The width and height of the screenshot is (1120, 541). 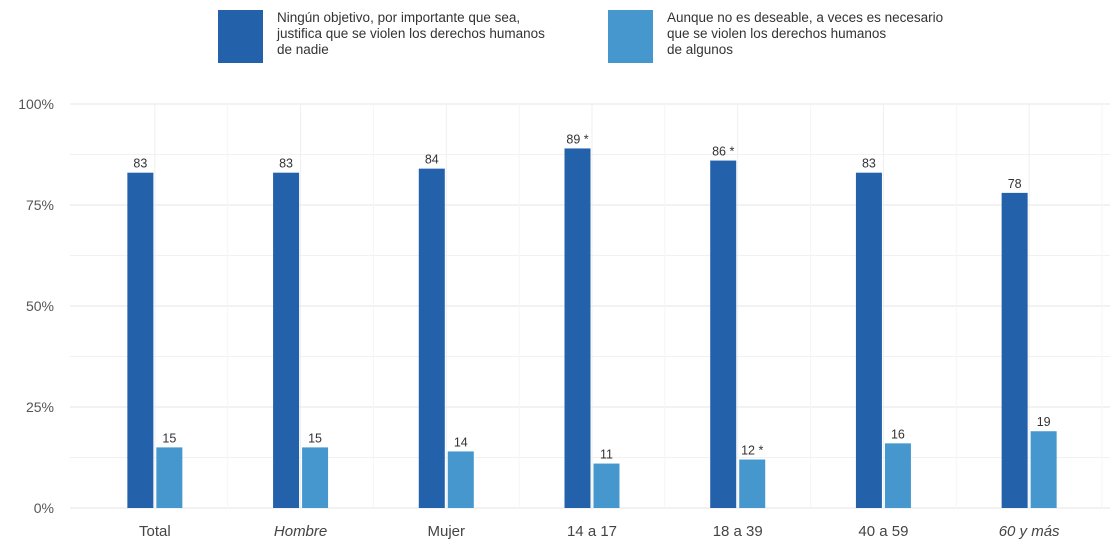 I want to click on data-label-series-2: 19, so click(x=1044, y=422).